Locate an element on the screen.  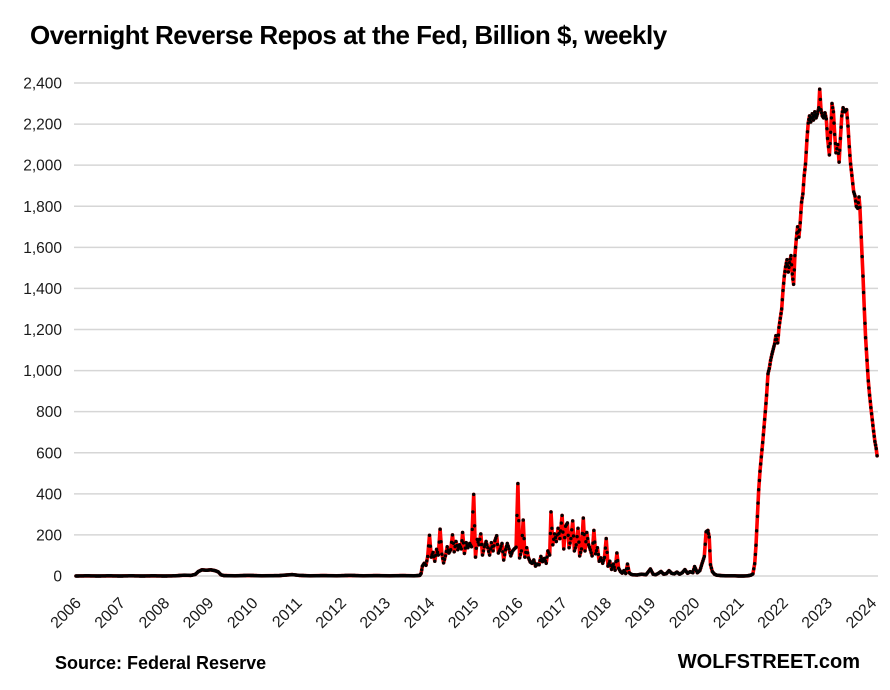
y-tick-label: 1,400 is located at coordinates (42, 289).